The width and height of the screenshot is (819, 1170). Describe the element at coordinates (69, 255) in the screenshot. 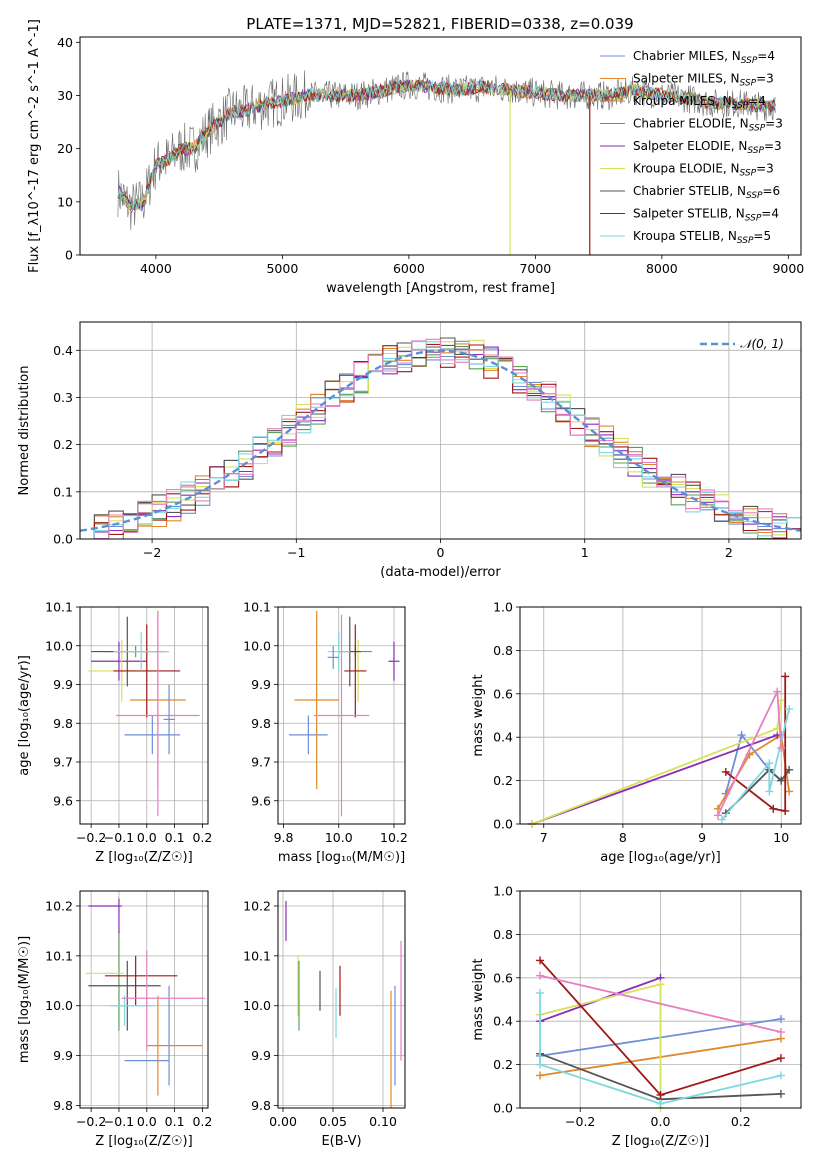

I see `spectrum-ytick-label: 0` at that location.